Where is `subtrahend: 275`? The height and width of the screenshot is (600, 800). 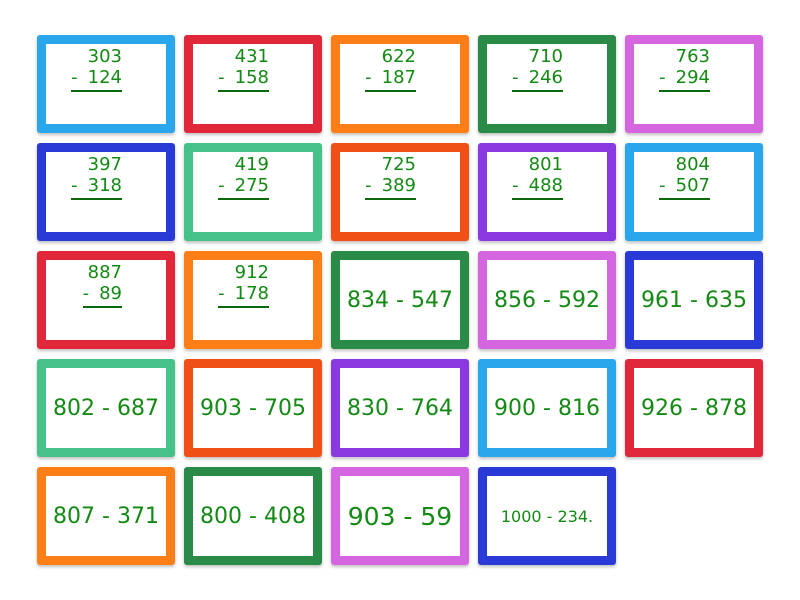 subtrahend: 275 is located at coordinates (251, 185).